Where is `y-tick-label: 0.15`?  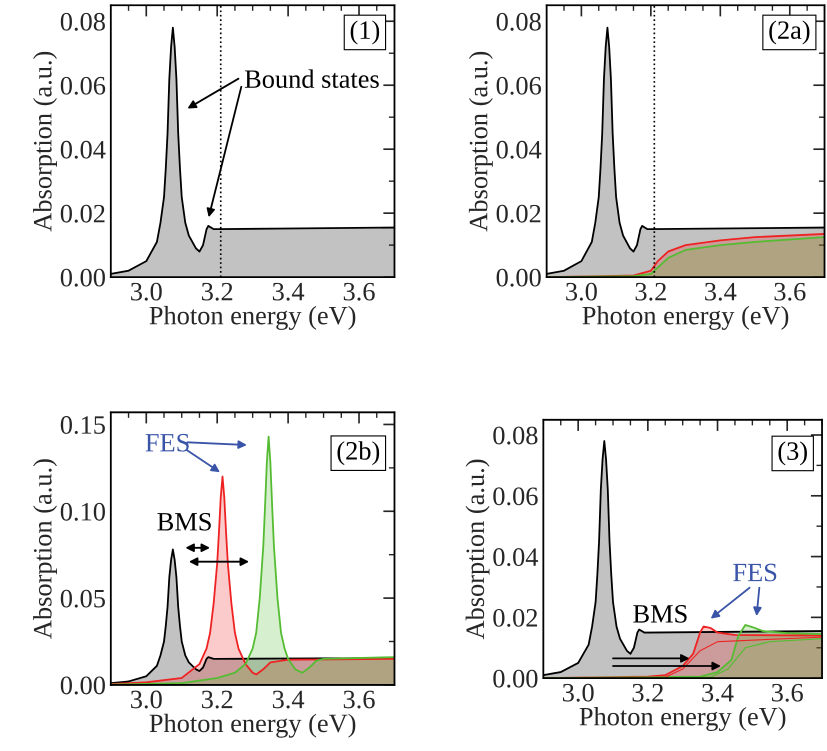
y-tick-label: 0.15 is located at coordinates (82, 425).